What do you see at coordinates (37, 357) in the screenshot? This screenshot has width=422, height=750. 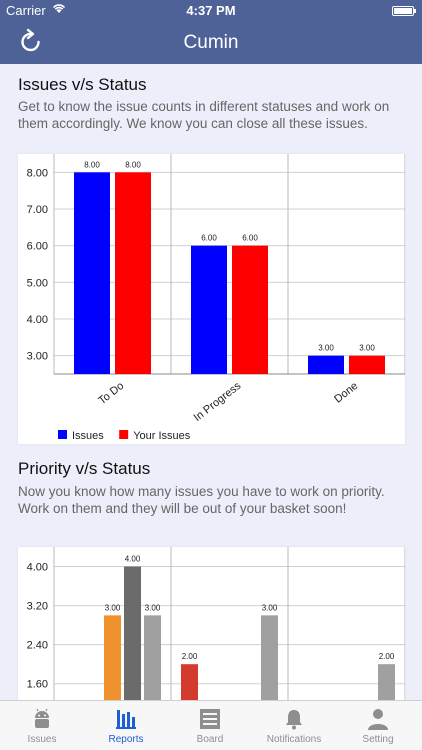 I see `y-tick-label: 3.00` at bounding box center [37, 357].